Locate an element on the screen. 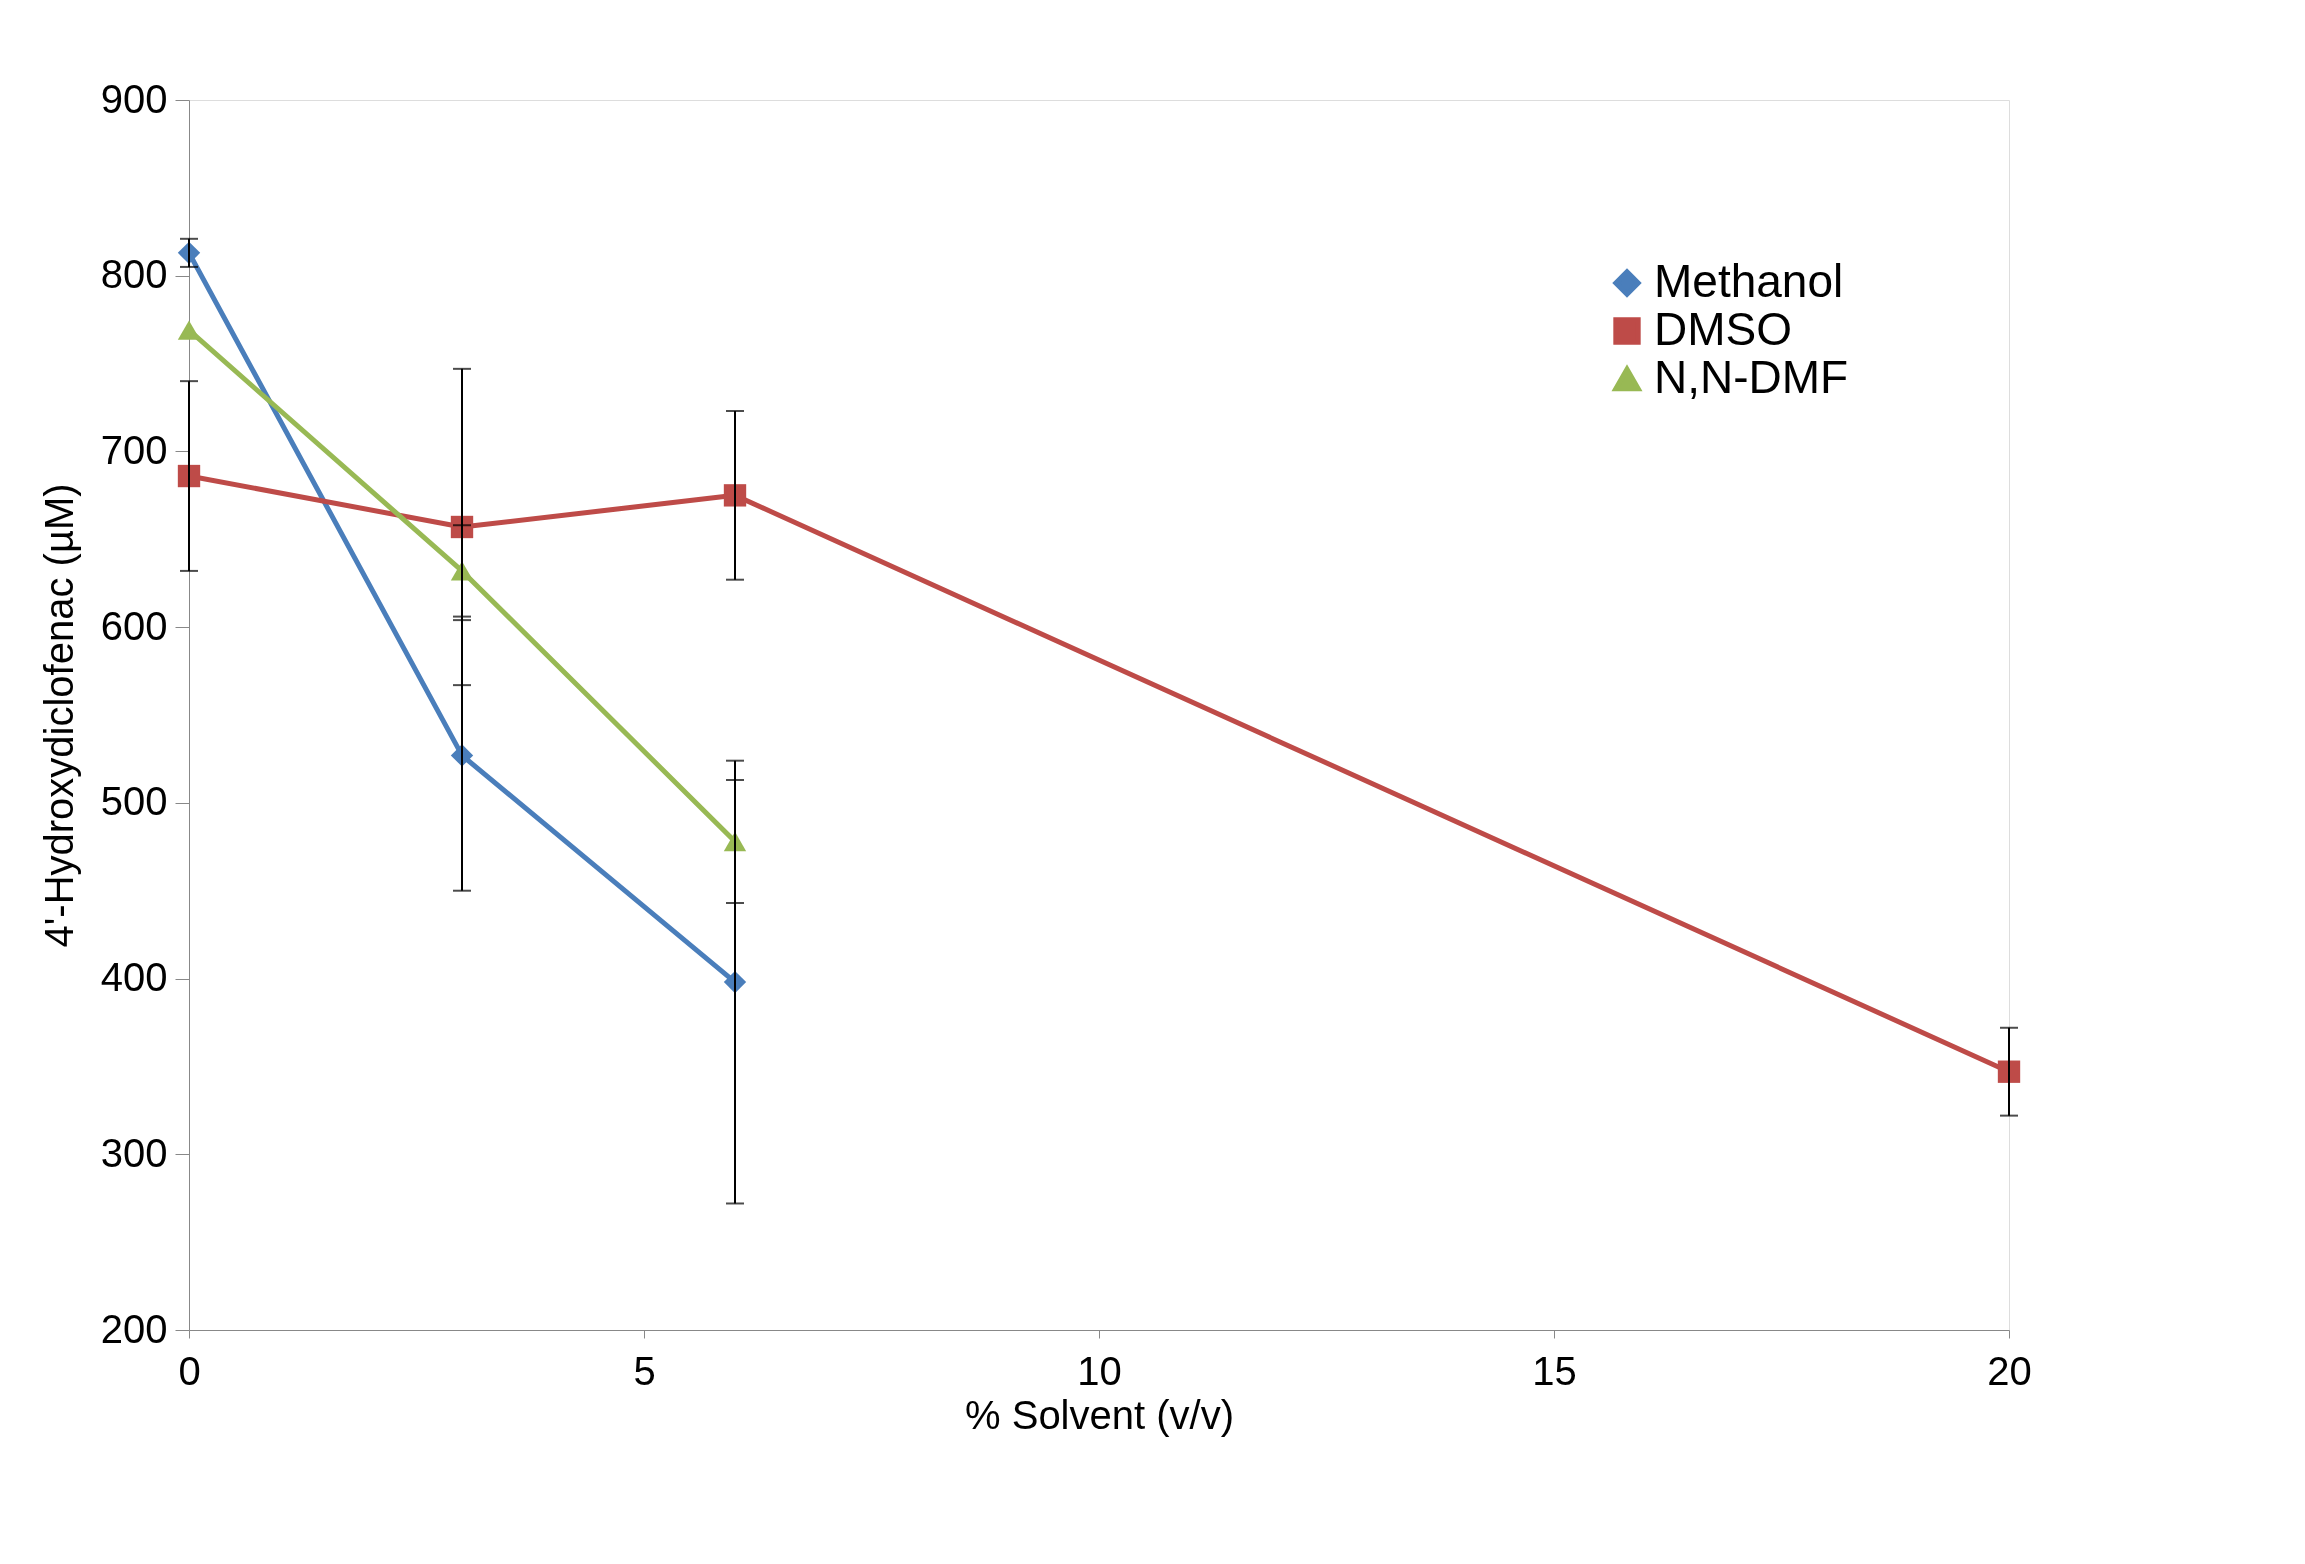  y-tick-label: 300 is located at coordinates (134, 1152).